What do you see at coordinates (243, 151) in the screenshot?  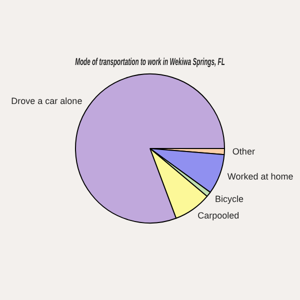 I see `slice-label: Other` at bounding box center [243, 151].